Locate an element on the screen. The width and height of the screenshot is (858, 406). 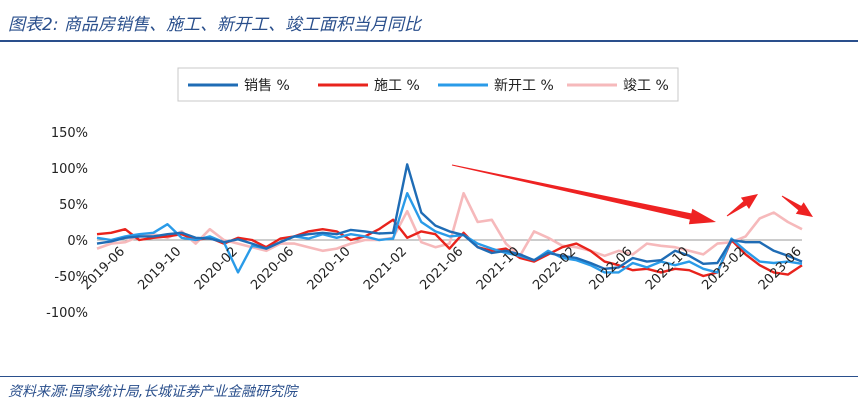
x-tick-label: 2019-10 is located at coordinates (159, 268).